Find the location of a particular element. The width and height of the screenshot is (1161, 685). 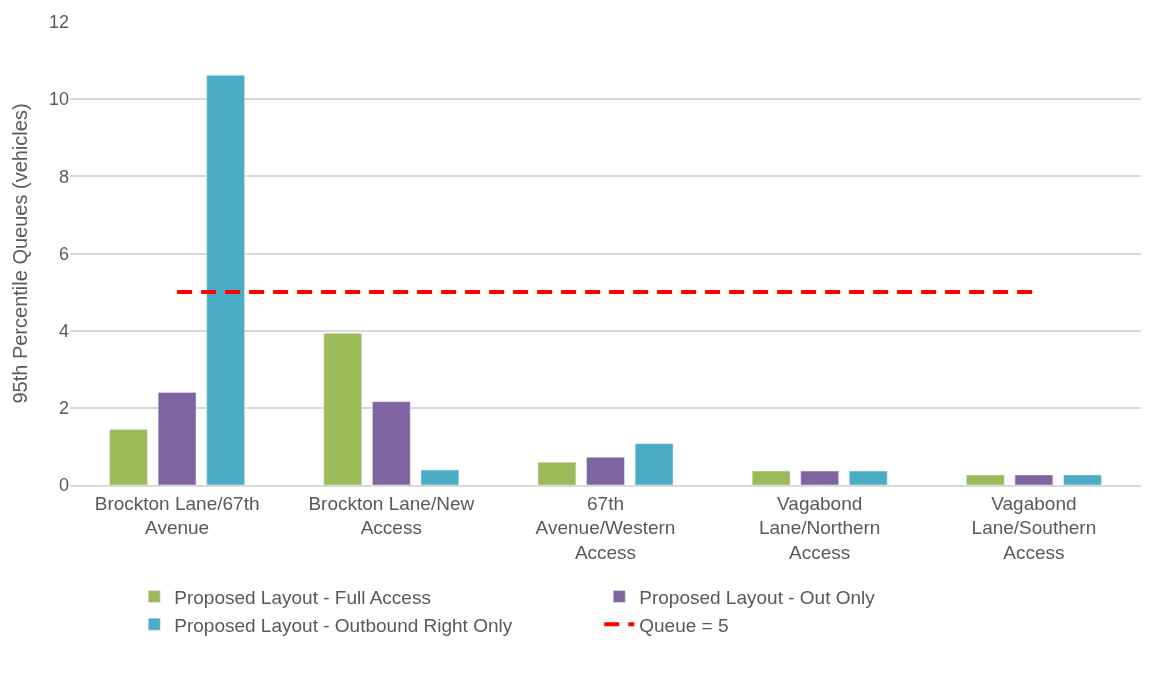

legend-label: Proposed Layout - Out Only is located at coordinates (757, 597).